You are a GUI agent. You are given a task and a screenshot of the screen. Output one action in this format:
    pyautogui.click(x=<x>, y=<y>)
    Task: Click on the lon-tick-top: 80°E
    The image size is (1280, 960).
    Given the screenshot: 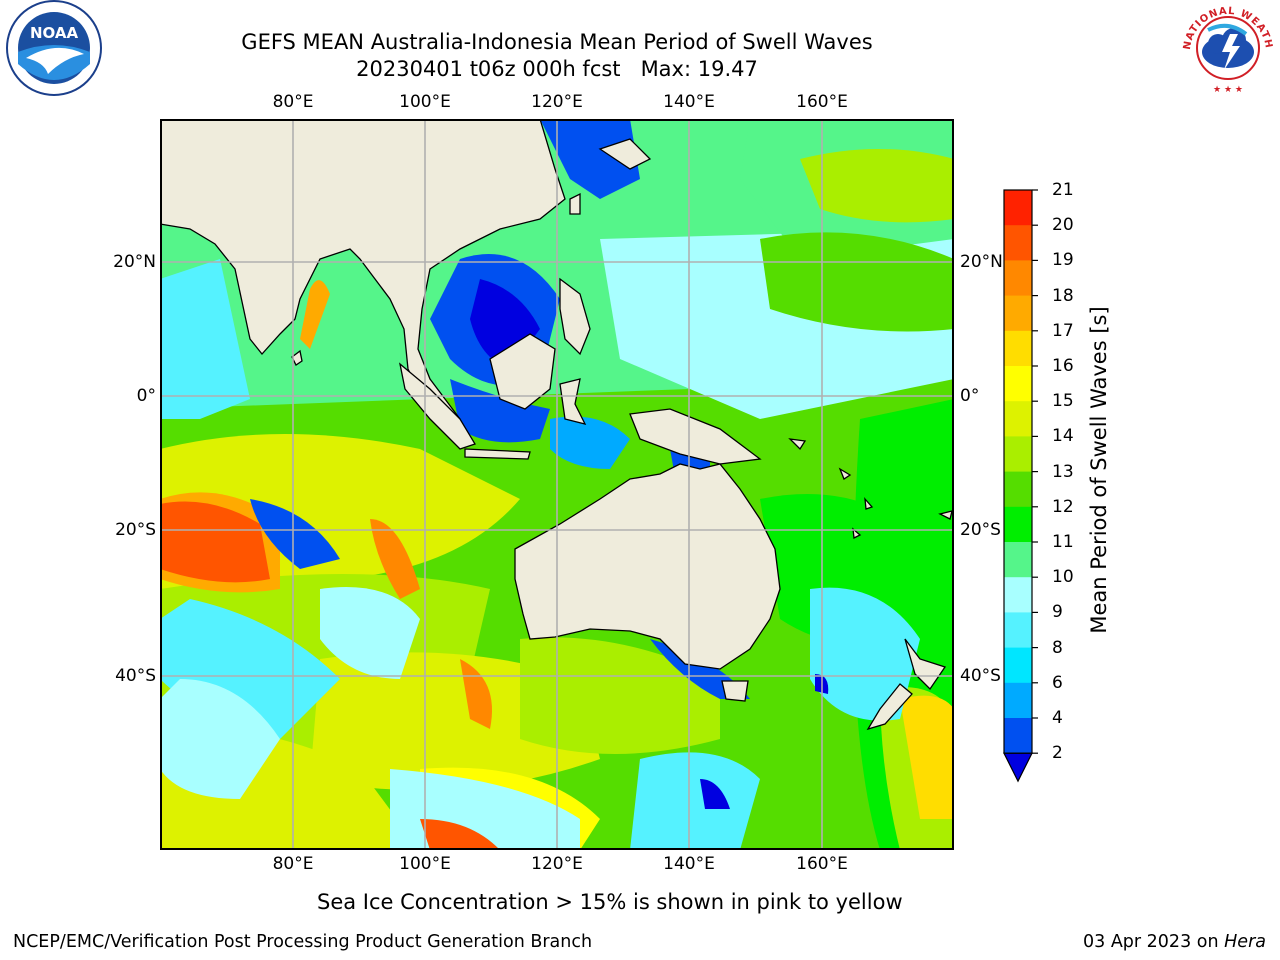 What is the action you would take?
    pyautogui.click(x=293, y=102)
    